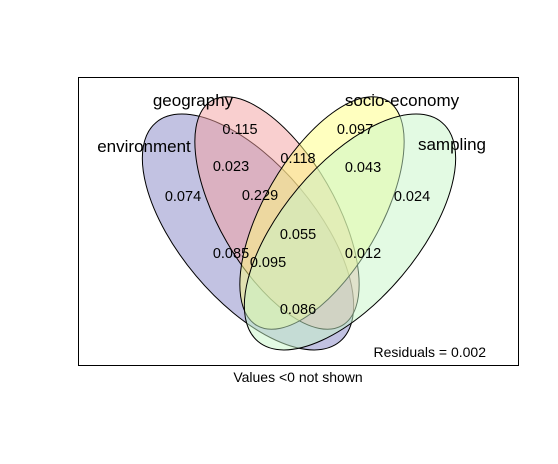 The width and height of the screenshot is (558, 464). Describe the element at coordinates (430, 352) in the screenshot. I see `residuals-text: Residuals = 0.002` at that location.